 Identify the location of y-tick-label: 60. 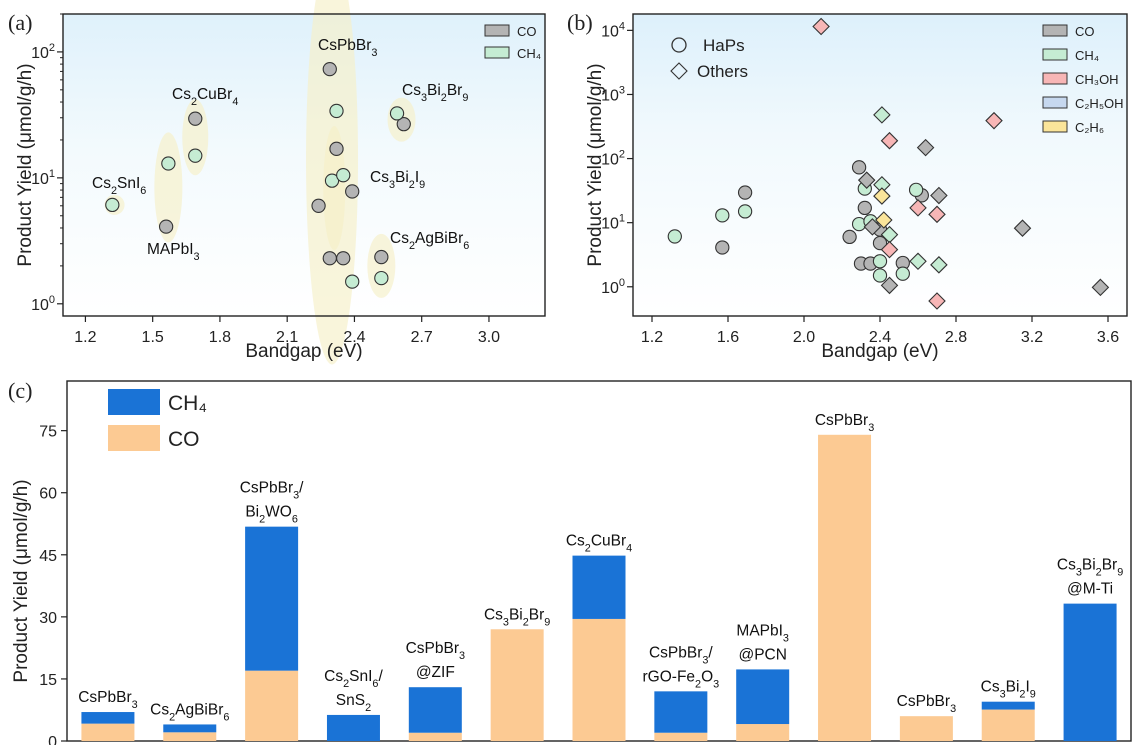
(48, 494).